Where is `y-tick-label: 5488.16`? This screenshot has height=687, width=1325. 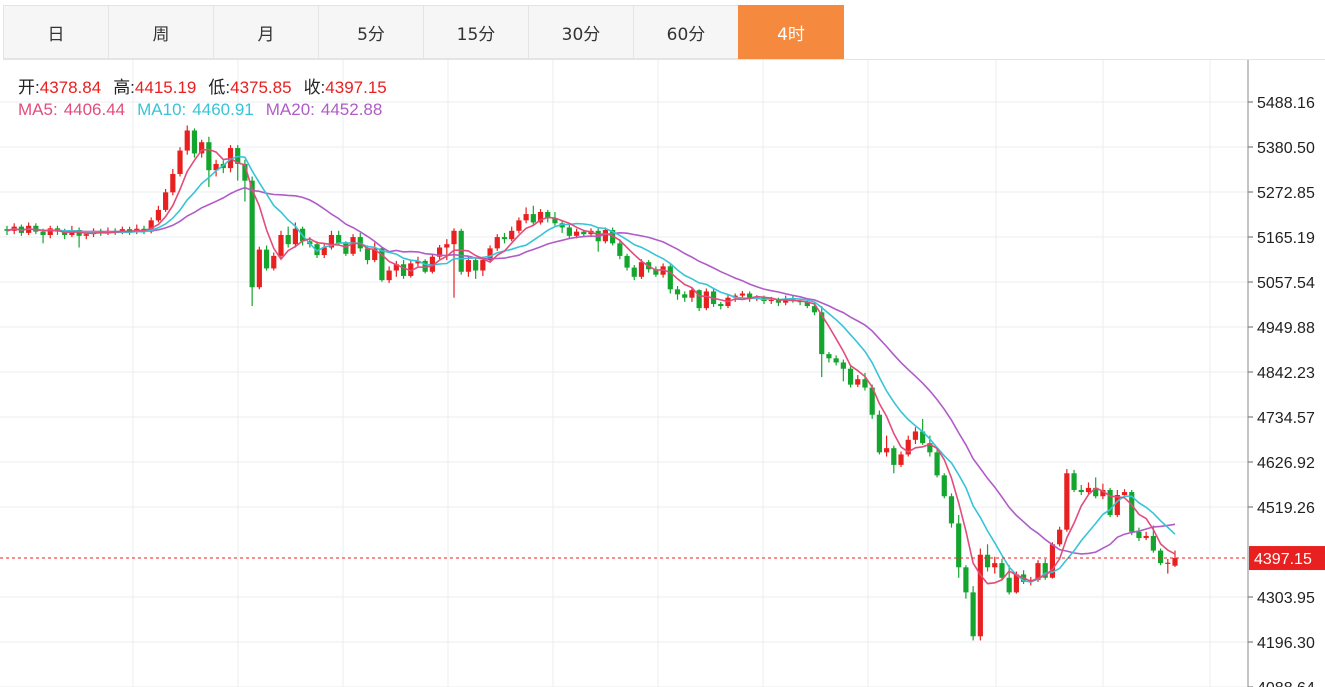
y-tick-label: 5488.16 is located at coordinates (1286, 103).